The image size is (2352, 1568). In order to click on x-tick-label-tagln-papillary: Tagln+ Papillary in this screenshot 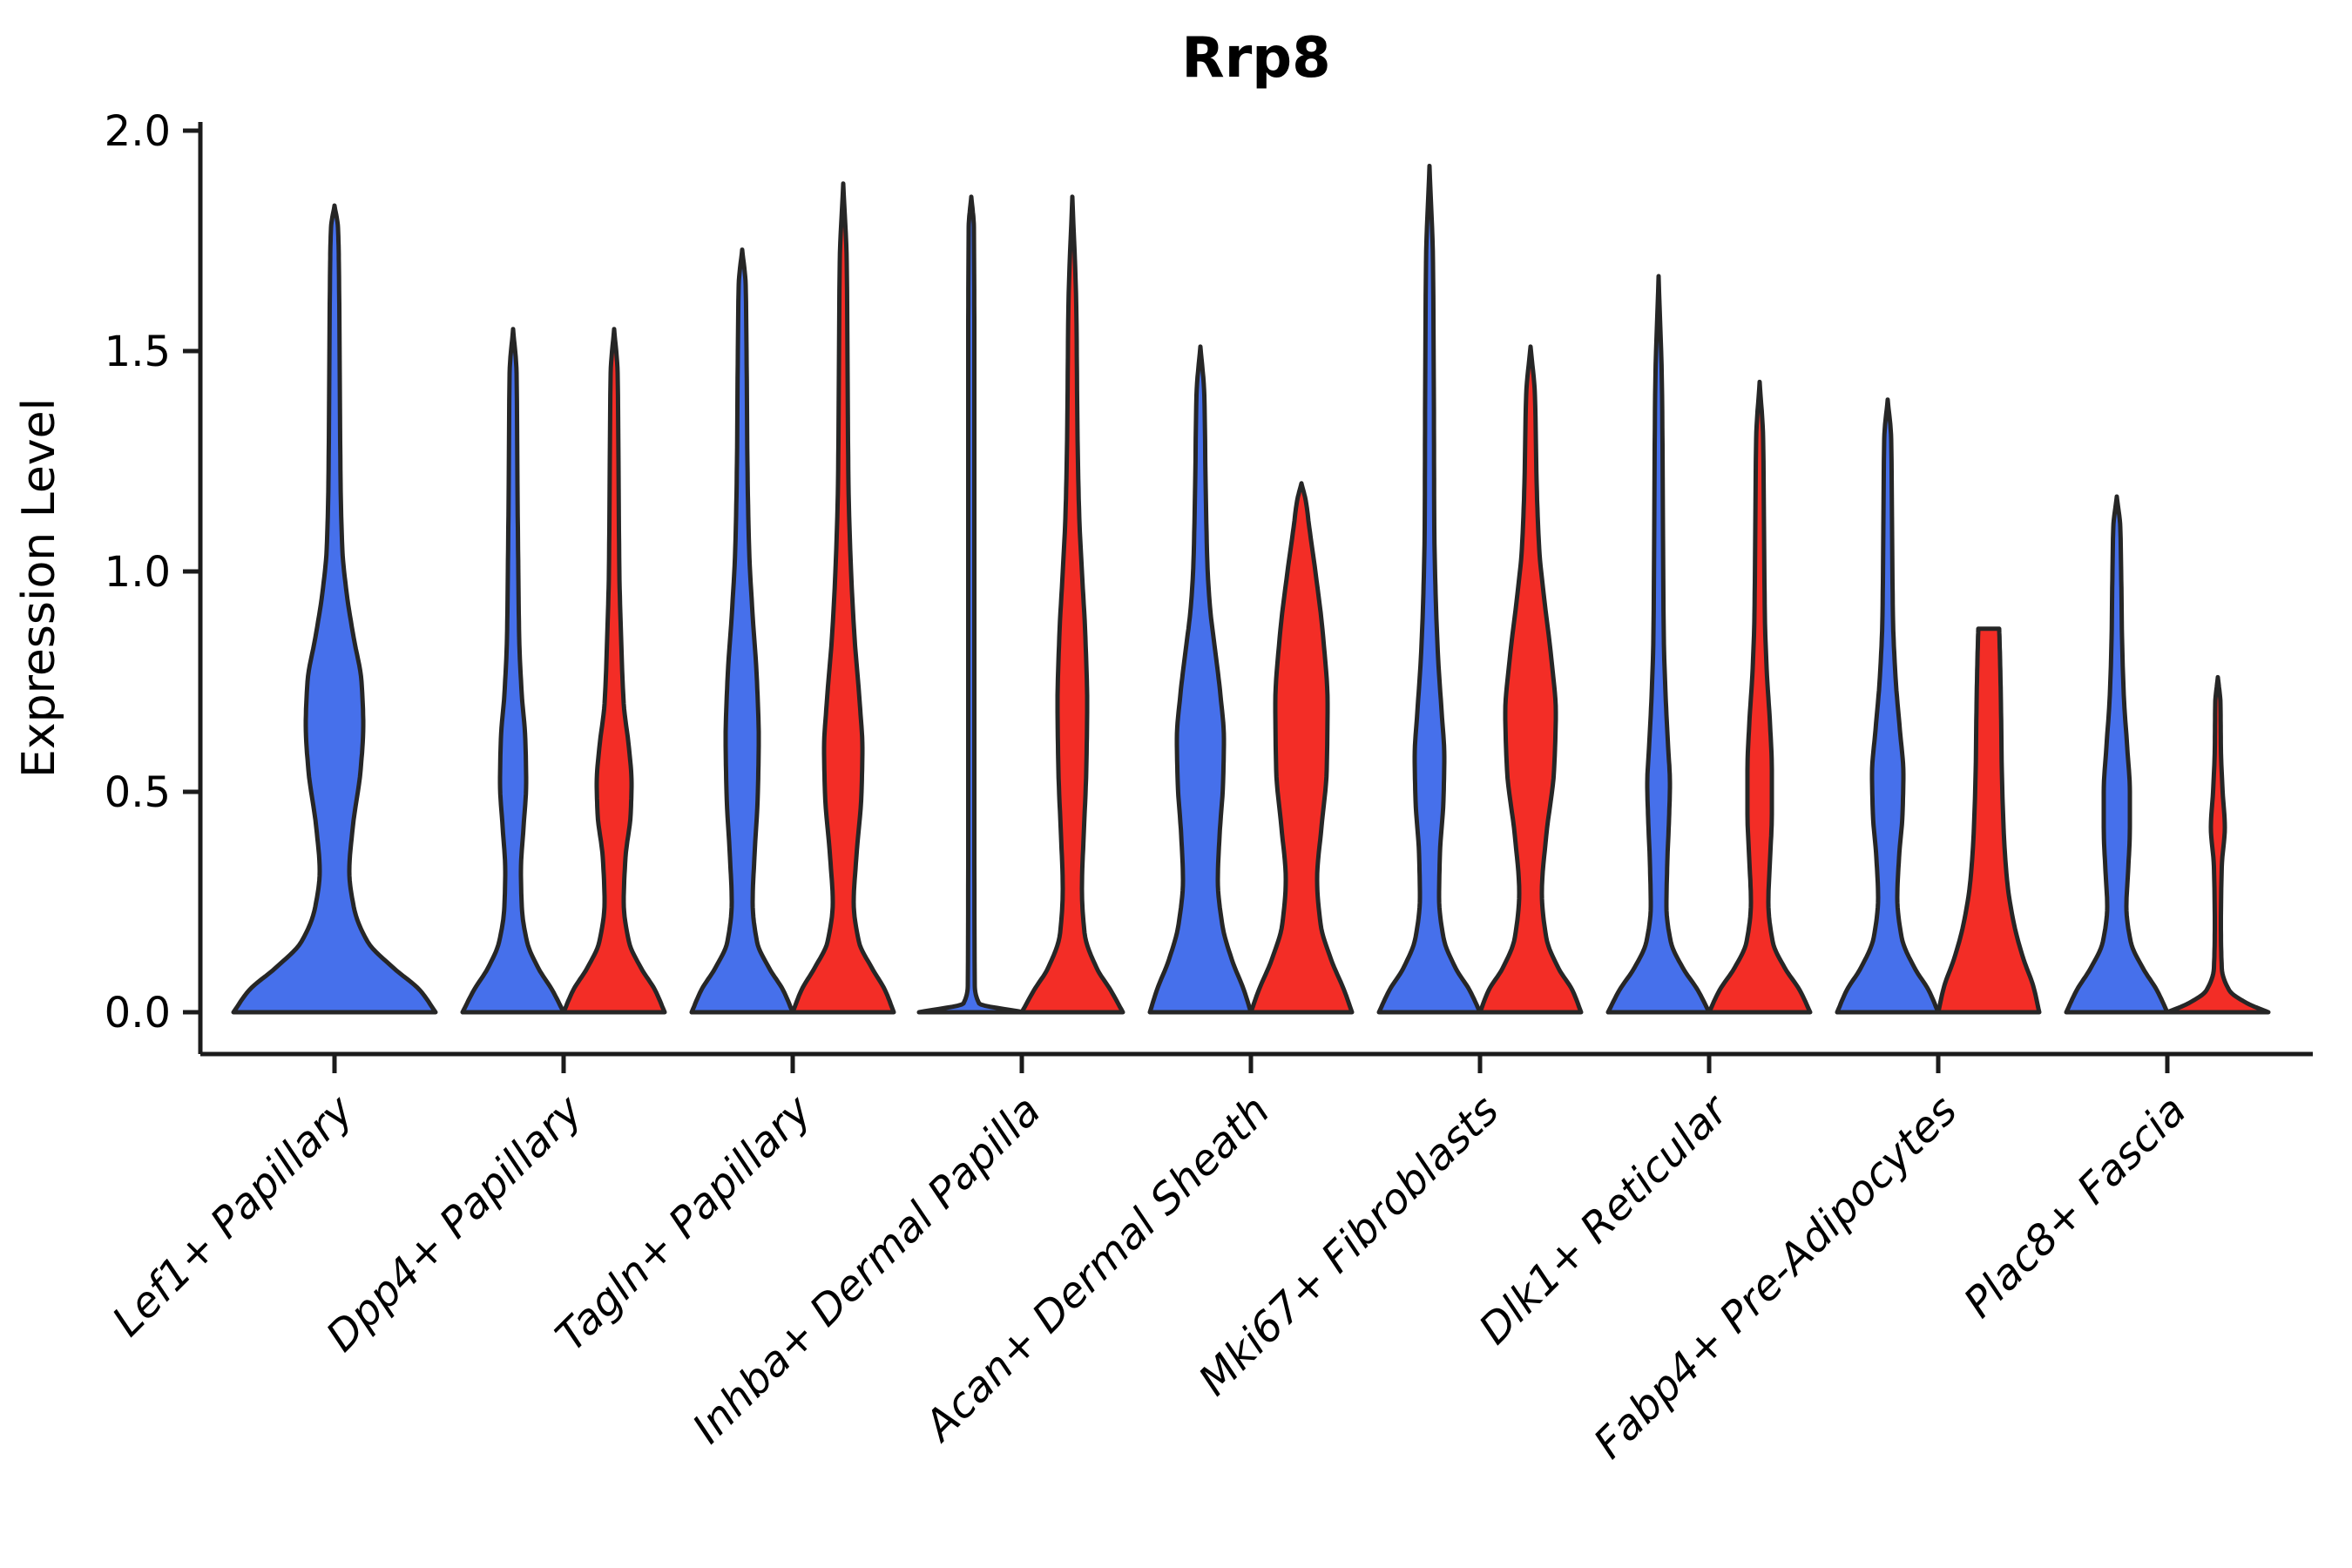, I will do `click(683, 1223)`.